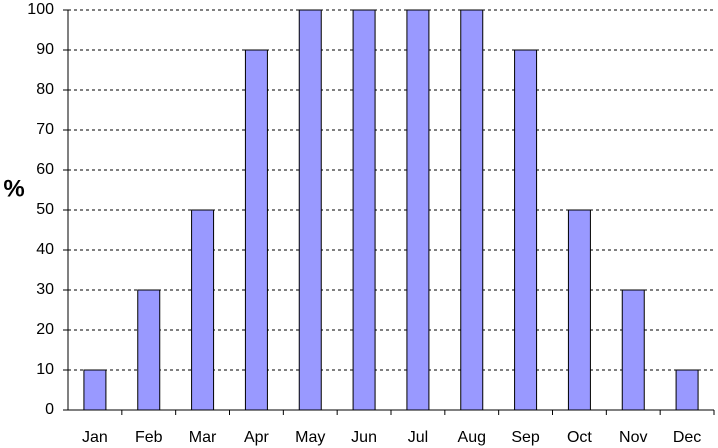 This screenshot has width=718, height=448. What do you see at coordinates (687, 437) in the screenshot?
I see `x-tick-label: Dec` at bounding box center [687, 437].